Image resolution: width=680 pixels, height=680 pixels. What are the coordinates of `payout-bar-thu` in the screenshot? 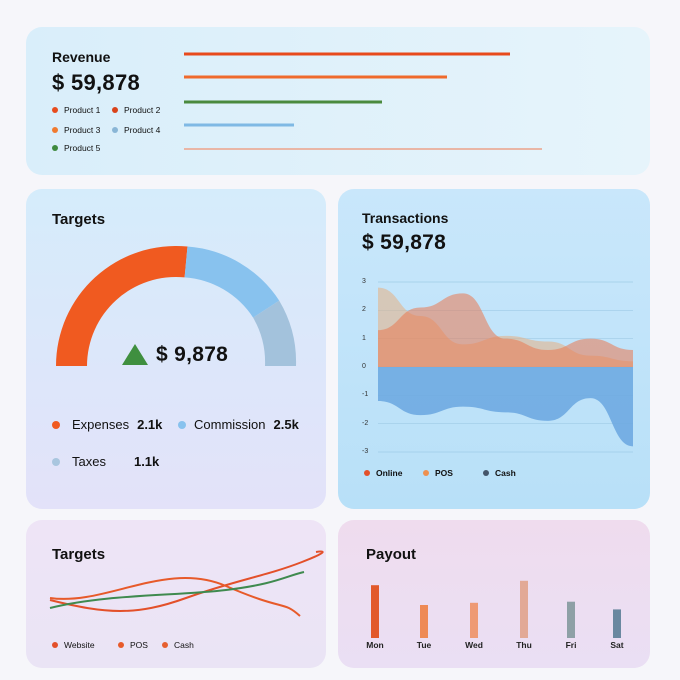 It's located at (524, 609).